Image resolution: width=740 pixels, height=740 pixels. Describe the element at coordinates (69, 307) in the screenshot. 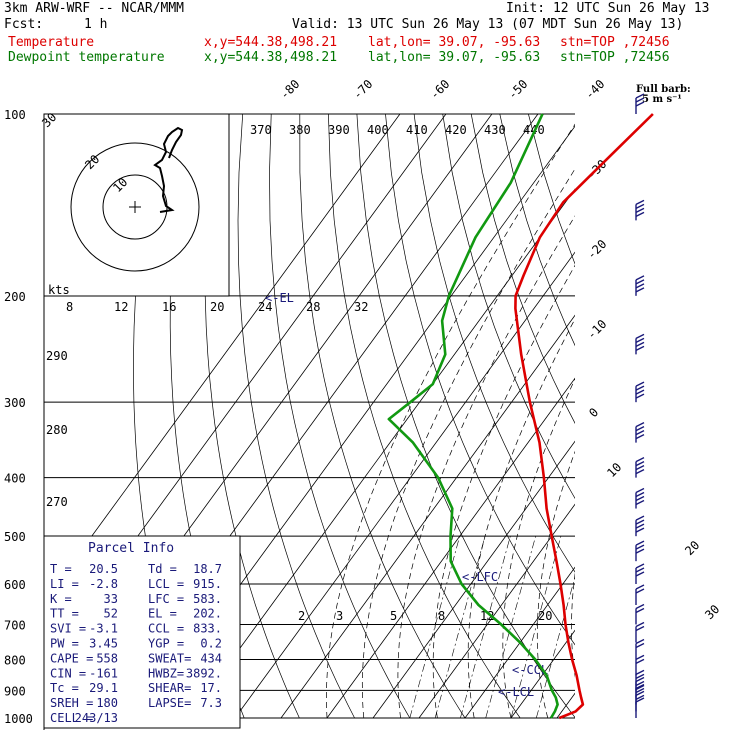

I see `upper-mixing-label: 8` at that location.